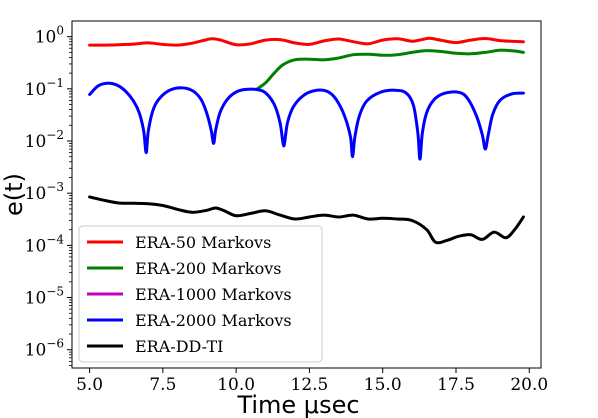  I want to click on legend-box, so click(200, 294).